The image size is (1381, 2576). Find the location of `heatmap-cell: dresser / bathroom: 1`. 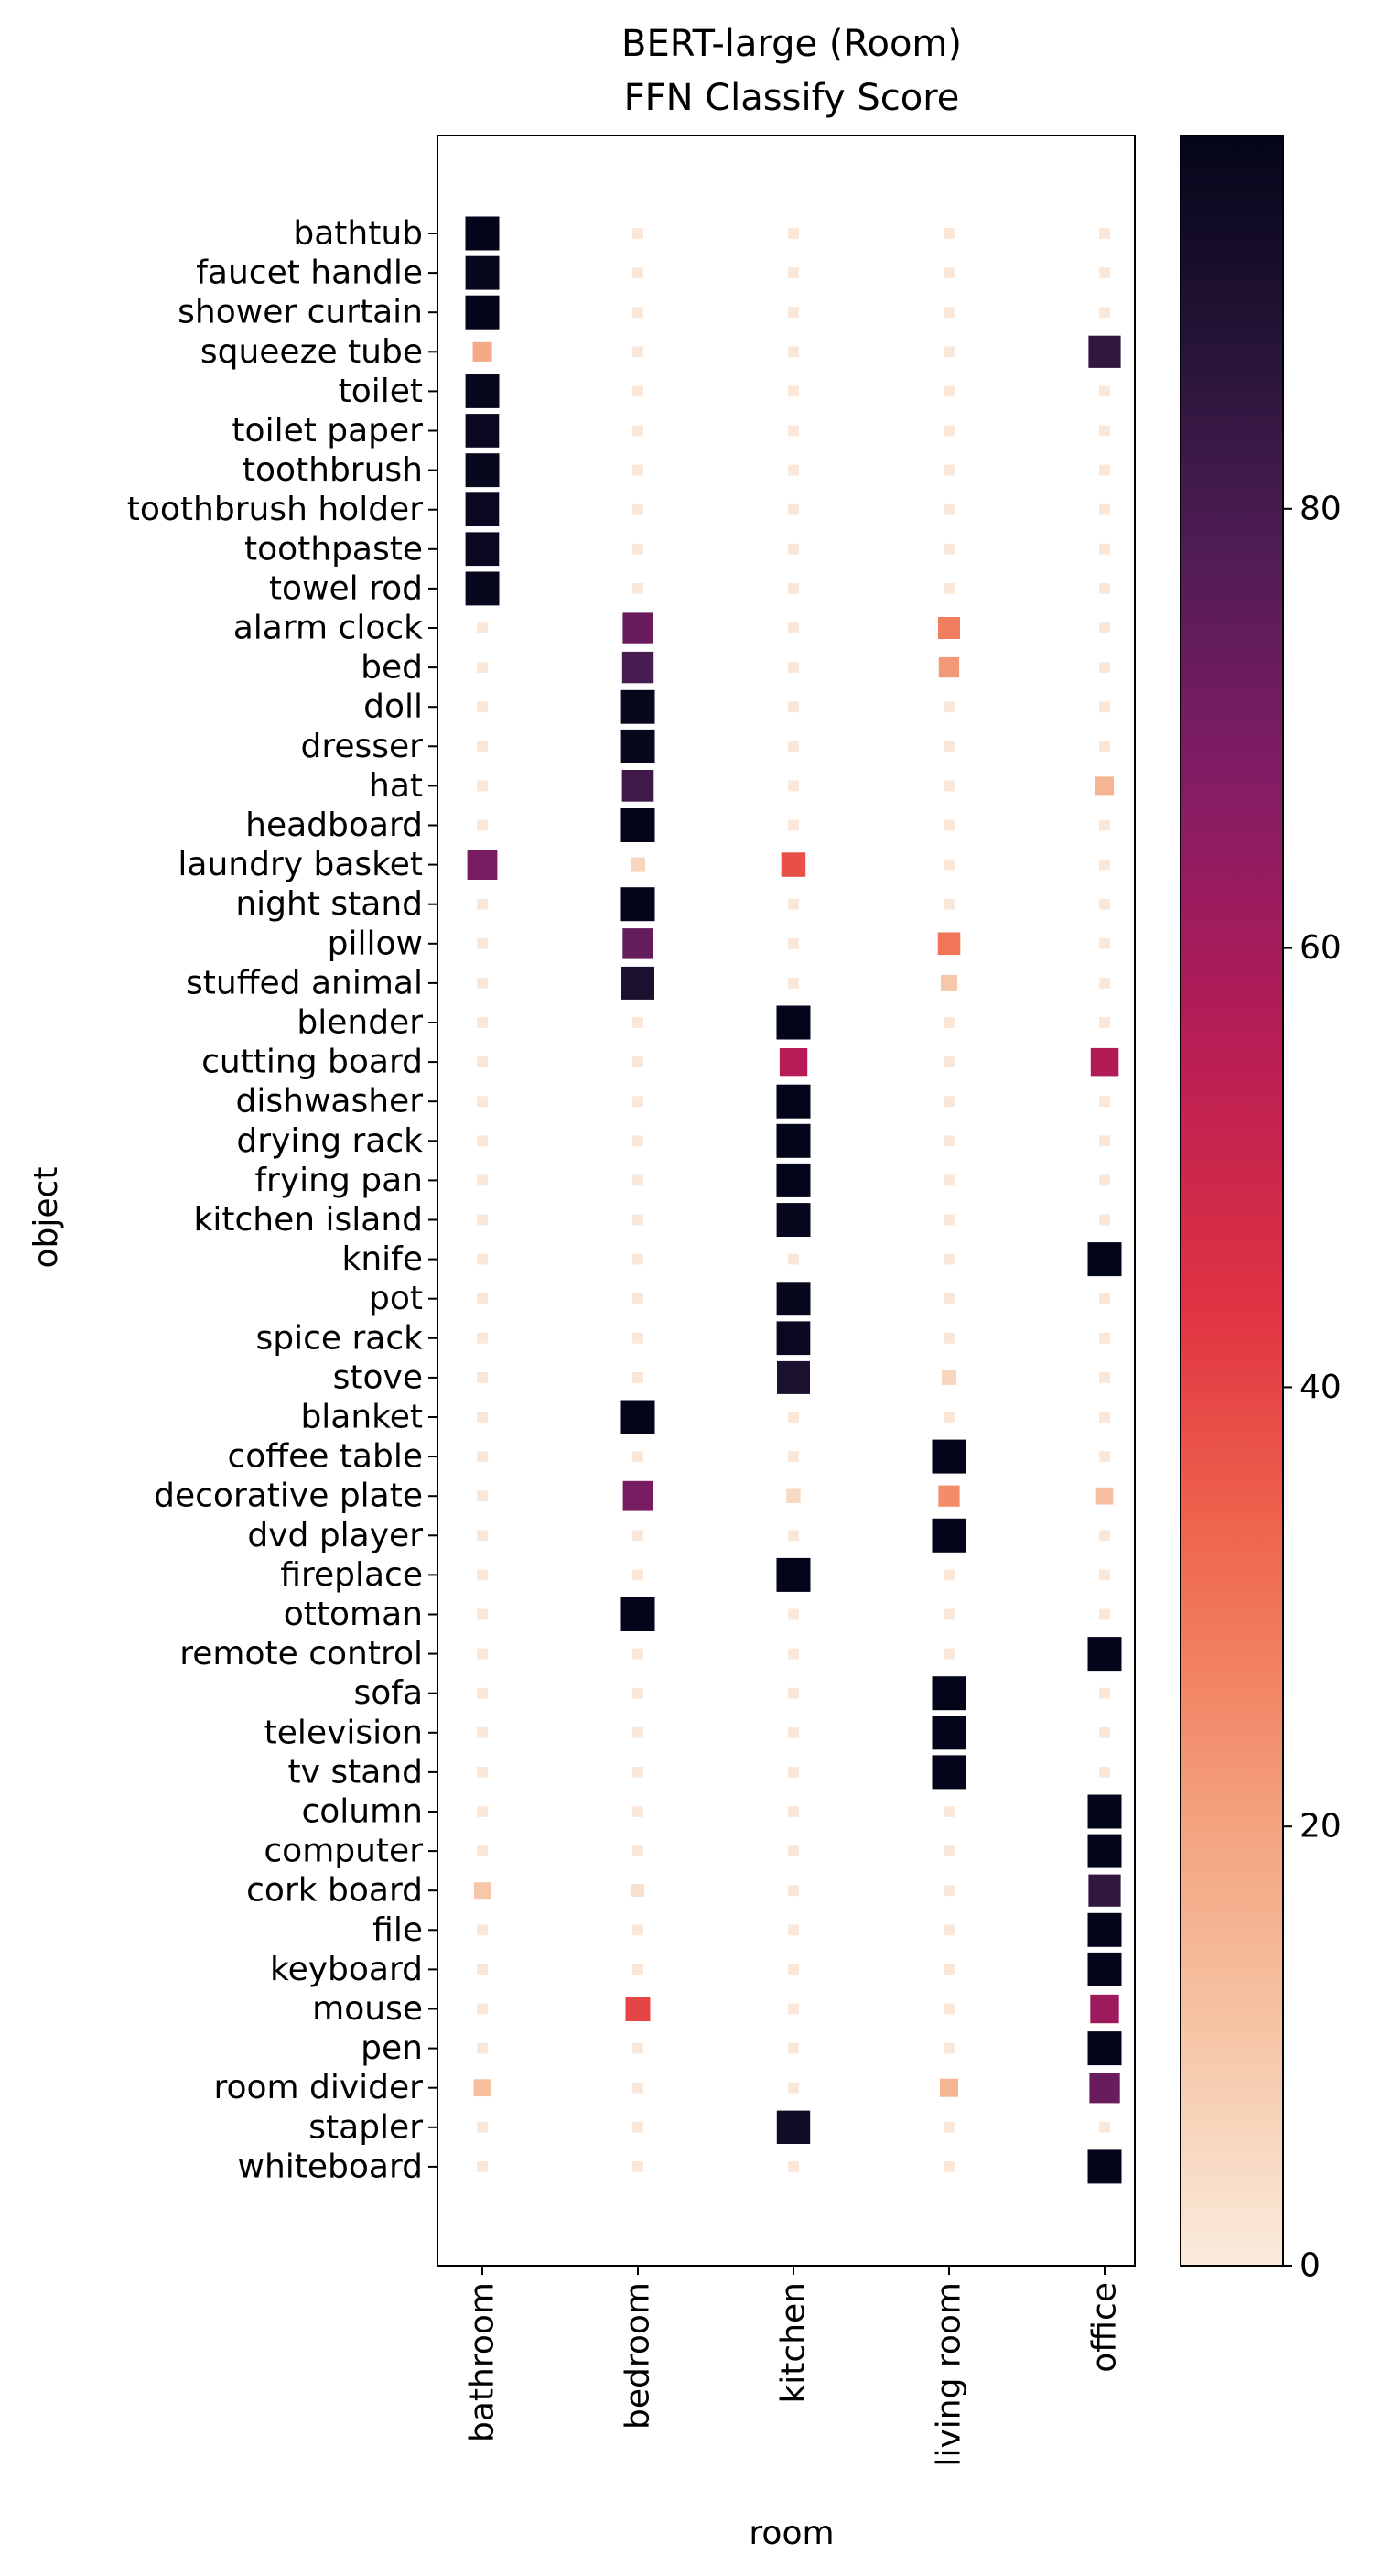

heatmap-cell: dresser / bathroom: 1 is located at coordinates (483, 747).